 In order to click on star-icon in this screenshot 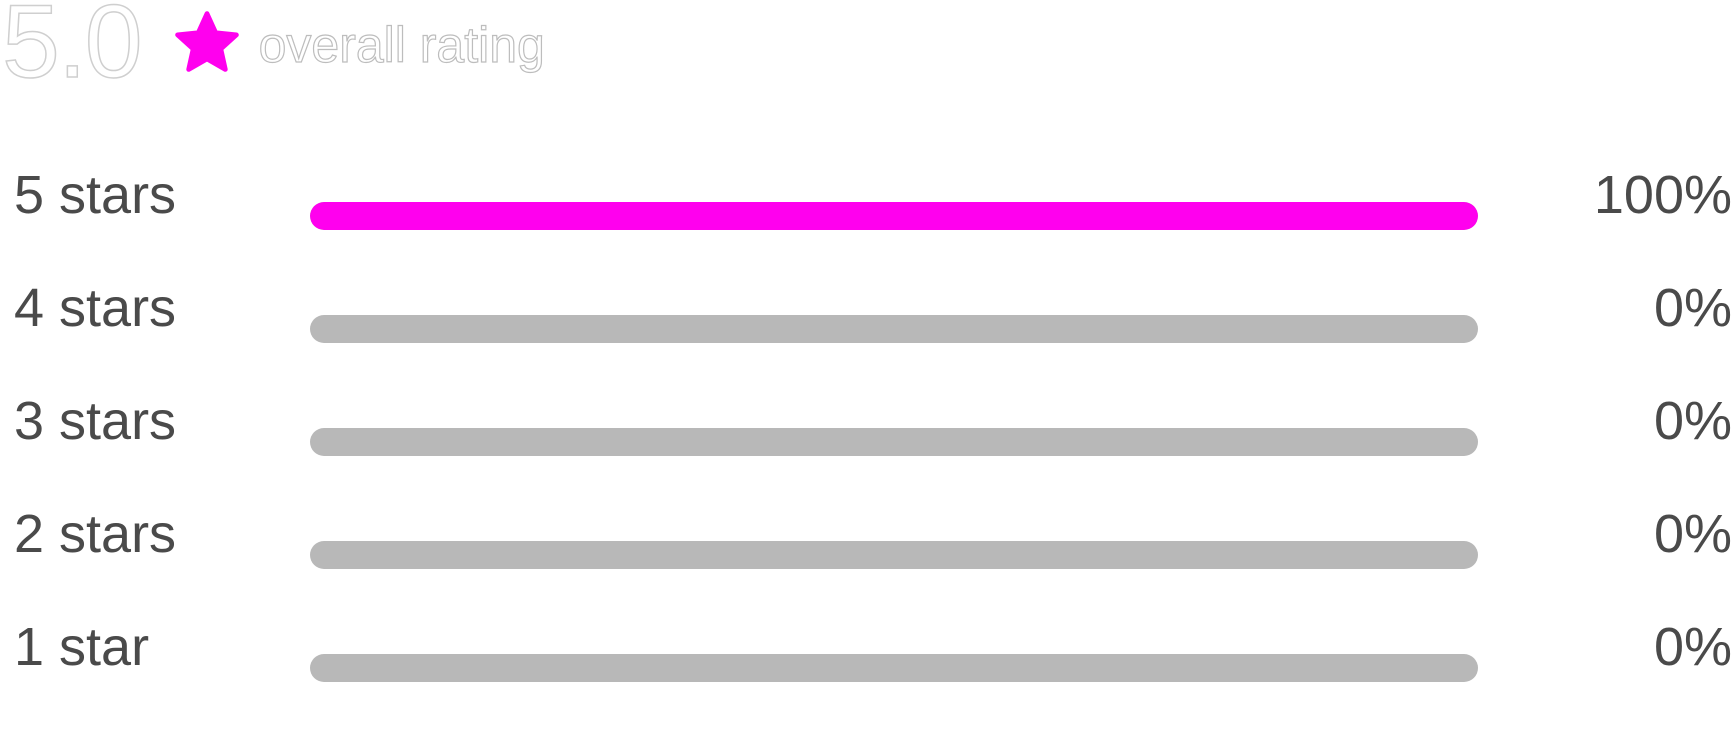, I will do `click(206, 41)`.